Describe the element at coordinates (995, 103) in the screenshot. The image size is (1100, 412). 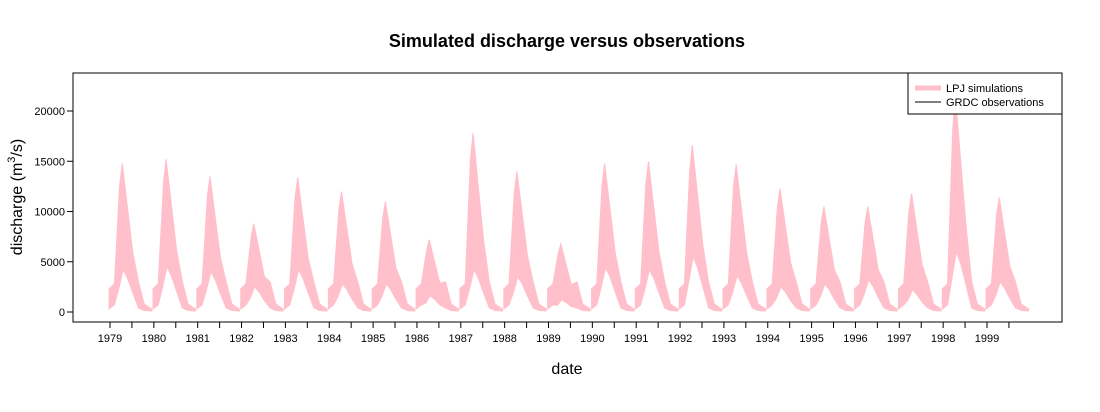
I see `legend-grdc-label: GRDC observations` at that location.